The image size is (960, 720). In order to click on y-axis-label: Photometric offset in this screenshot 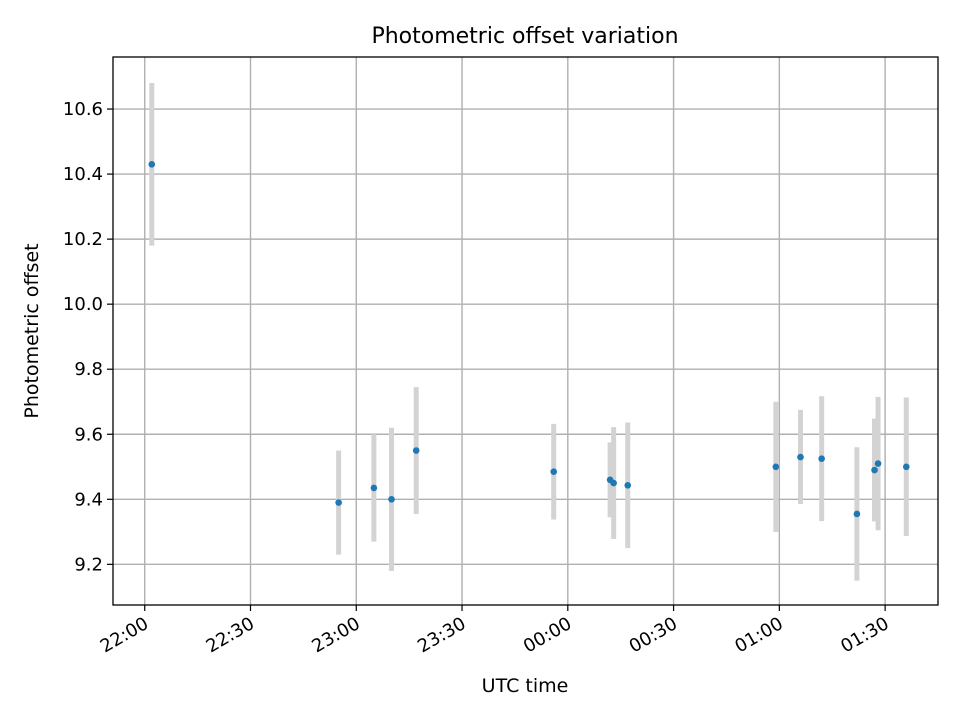, I will do `click(32, 330)`.